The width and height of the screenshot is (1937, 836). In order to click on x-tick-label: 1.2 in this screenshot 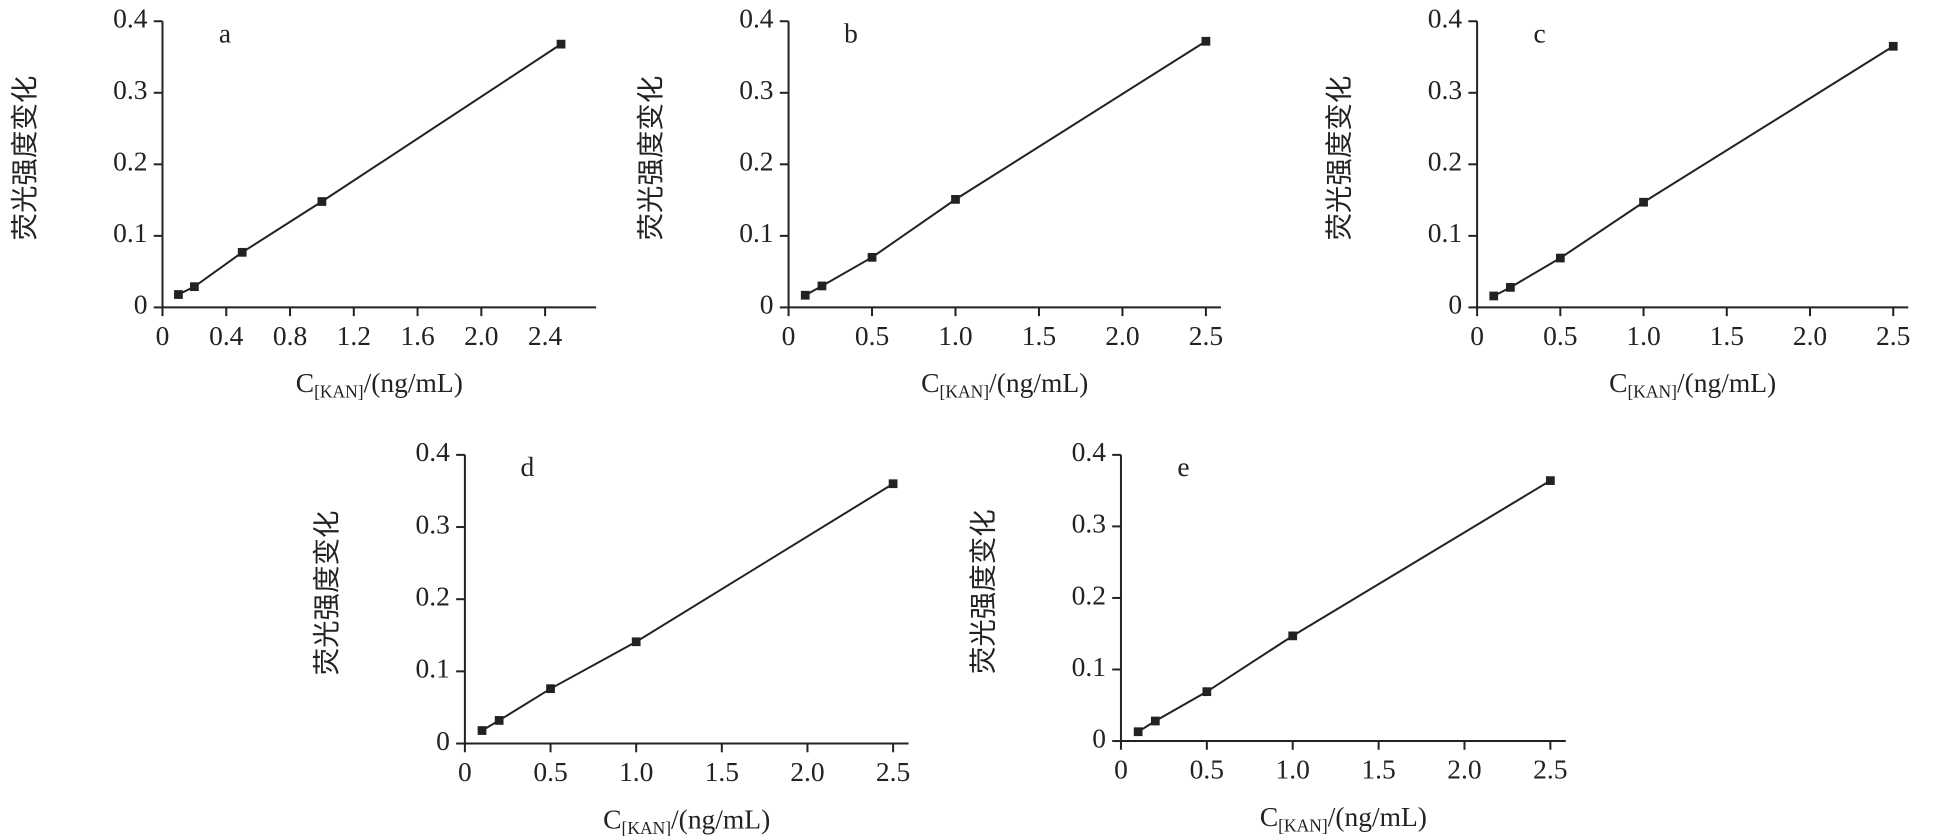, I will do `click(354, 336)`.